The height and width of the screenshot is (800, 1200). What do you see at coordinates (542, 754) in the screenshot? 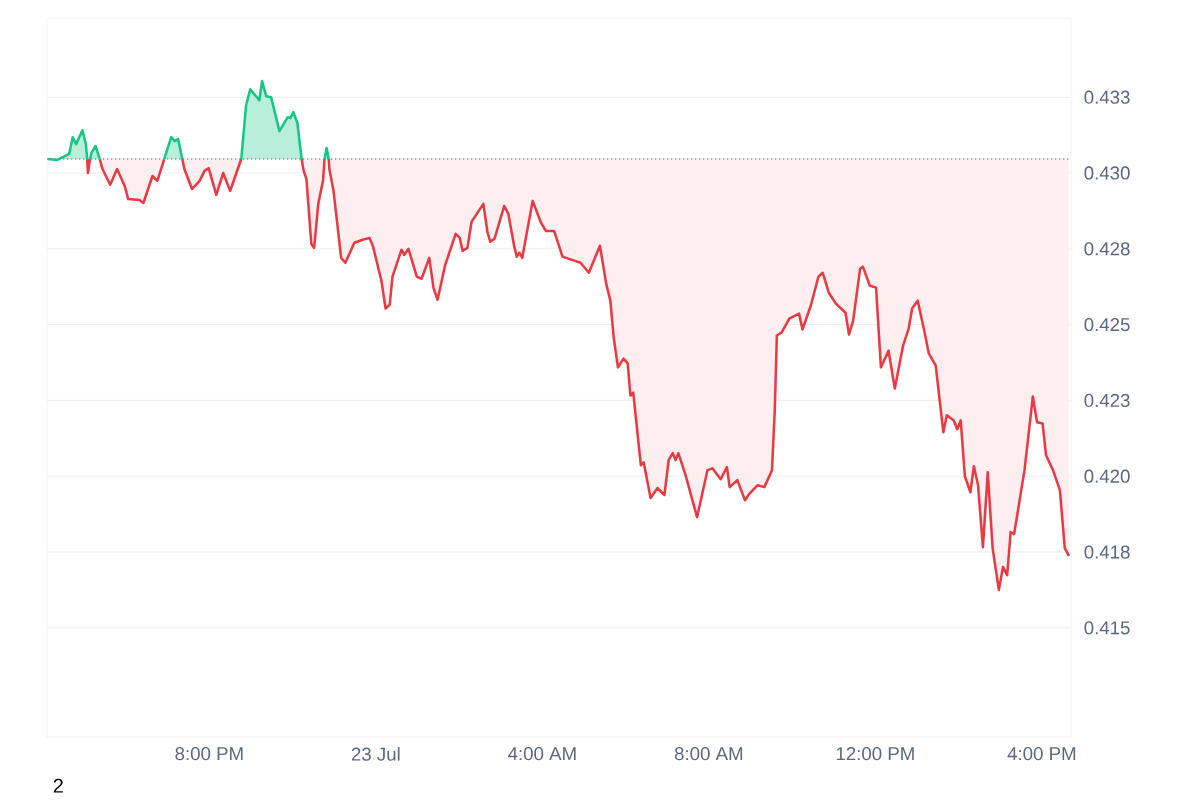
I see `x-tick-label: 4:00 AM` at bounding box center [542, 754].